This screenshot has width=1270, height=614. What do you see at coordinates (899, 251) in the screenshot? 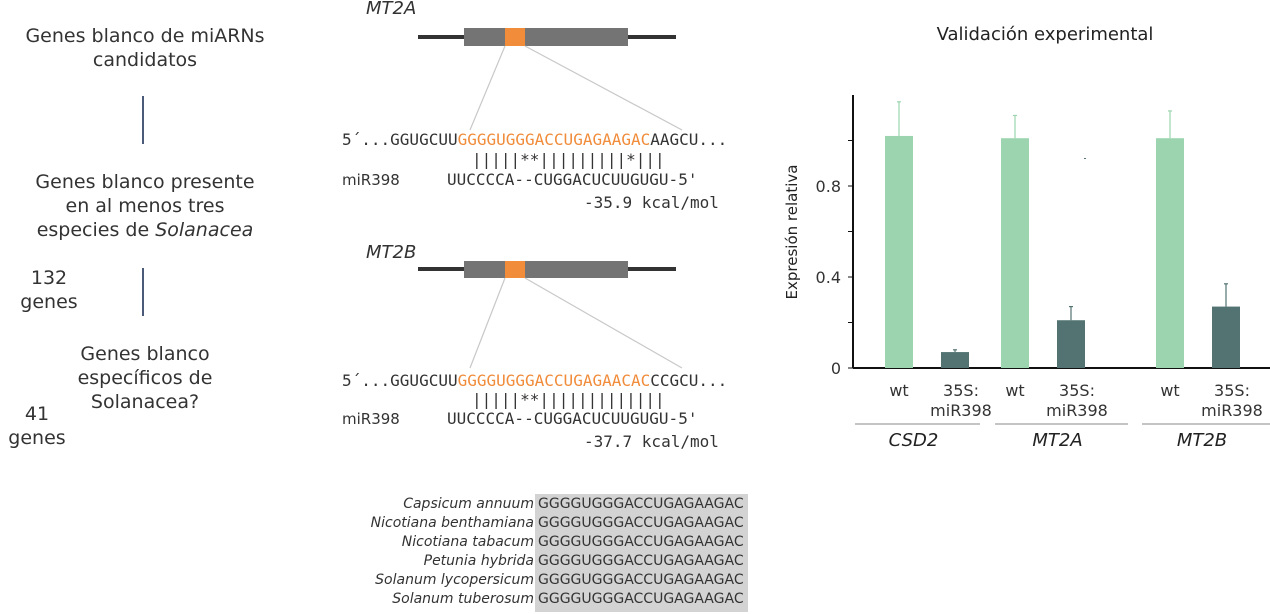
I see `bar-csd2-wt` at bounding box center [899, 251].